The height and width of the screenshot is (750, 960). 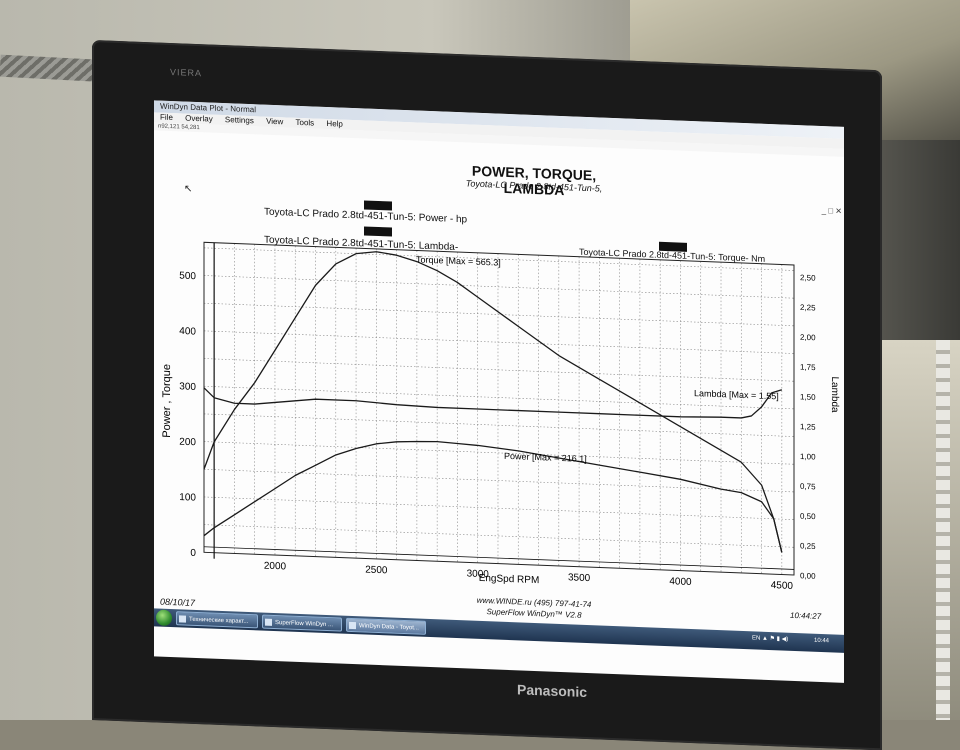 I want to click on y-tick-label: 400, so click(x=187, y=332).